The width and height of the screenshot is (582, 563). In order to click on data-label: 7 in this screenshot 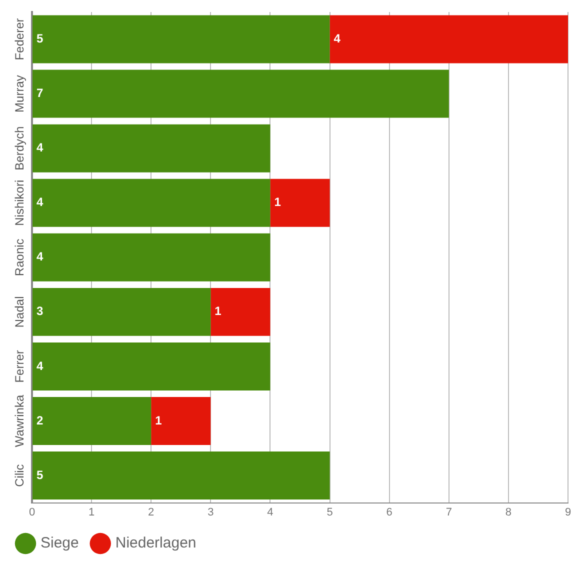, I will do `click(40, 93)`.